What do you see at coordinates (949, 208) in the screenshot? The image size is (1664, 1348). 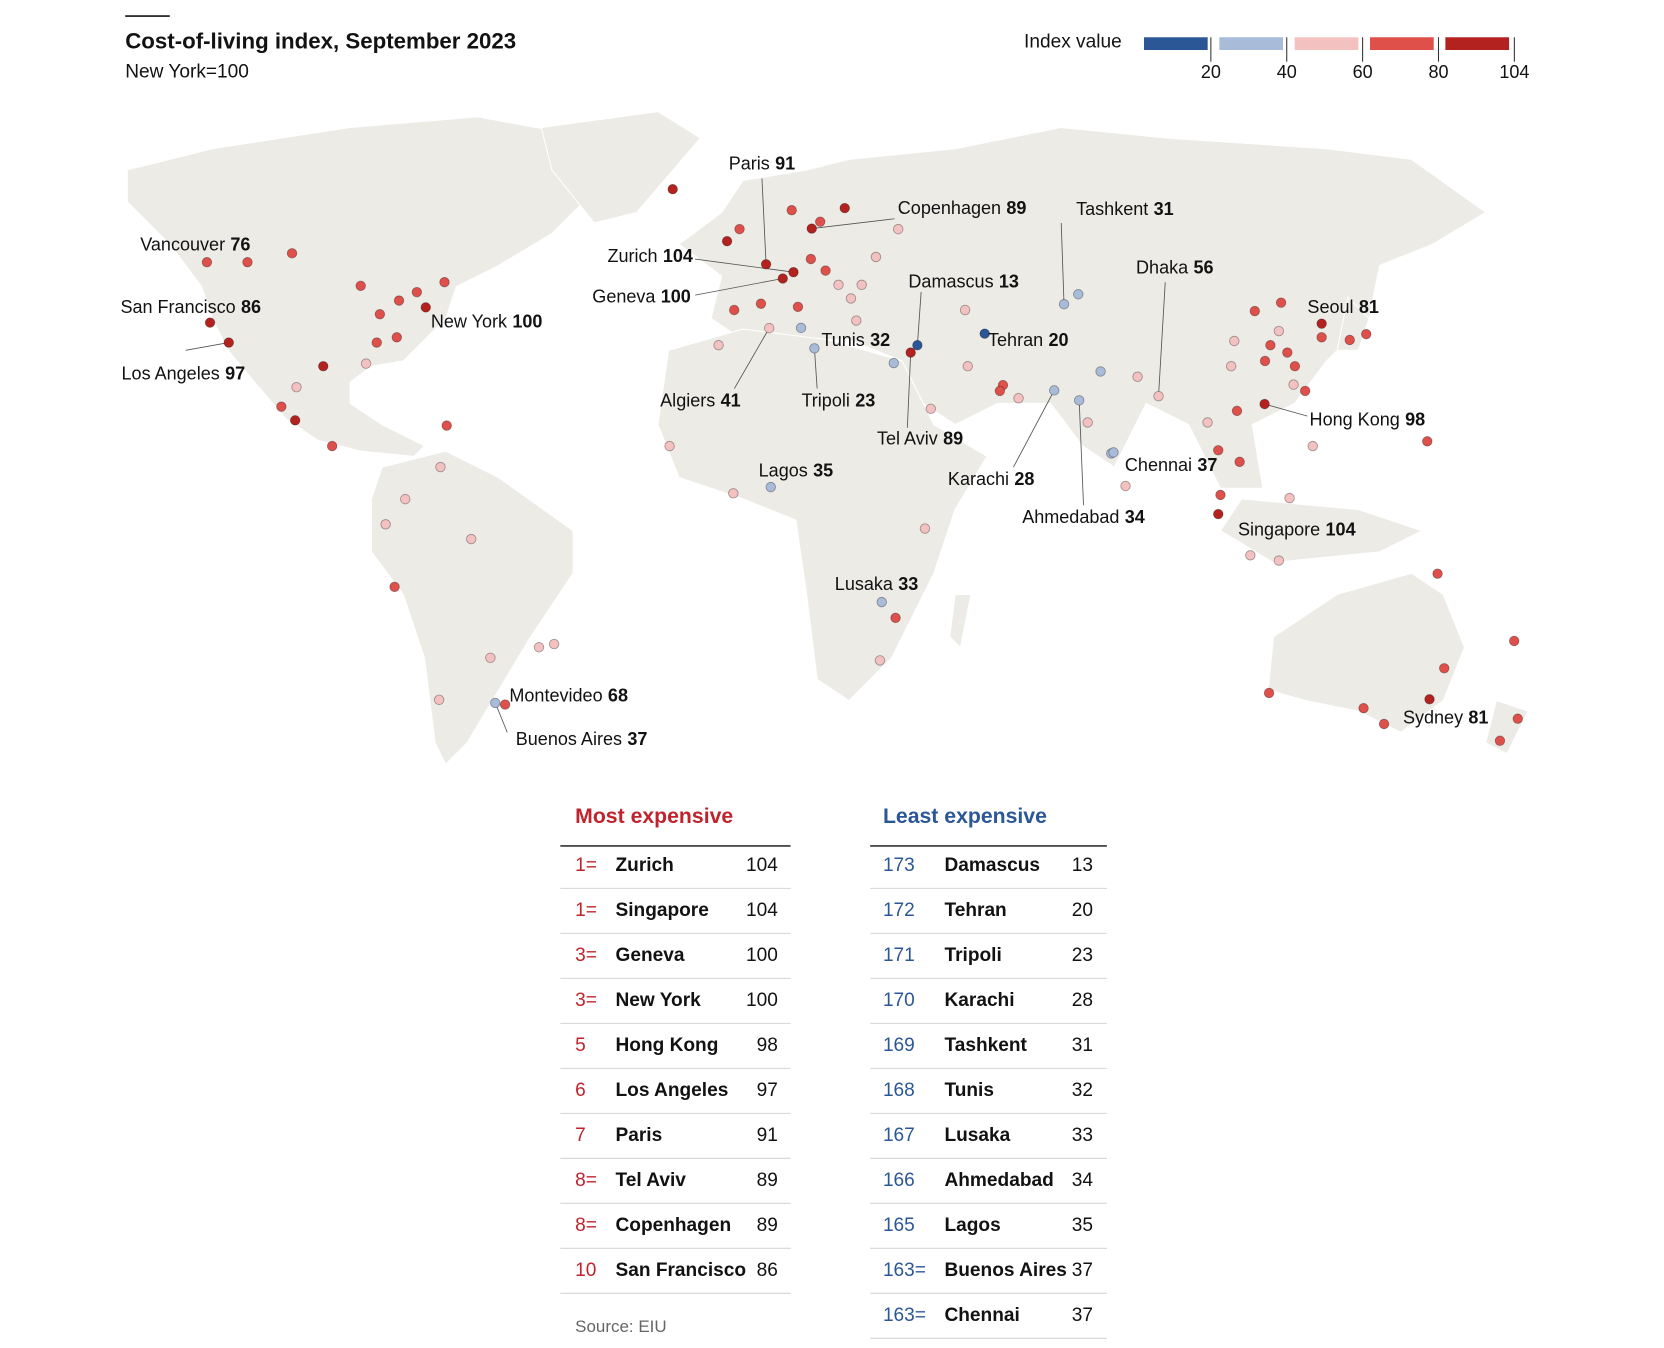 I see `city-name: Copenhagen` at bounding box center [949, 208].